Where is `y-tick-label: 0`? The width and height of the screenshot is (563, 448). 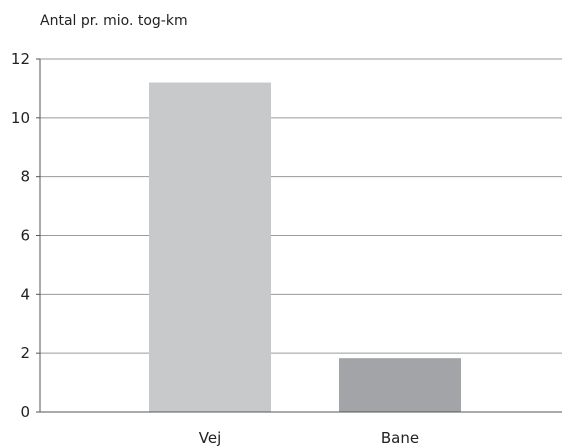
y-tick-label: 0 is located at coordinates (25, 412).